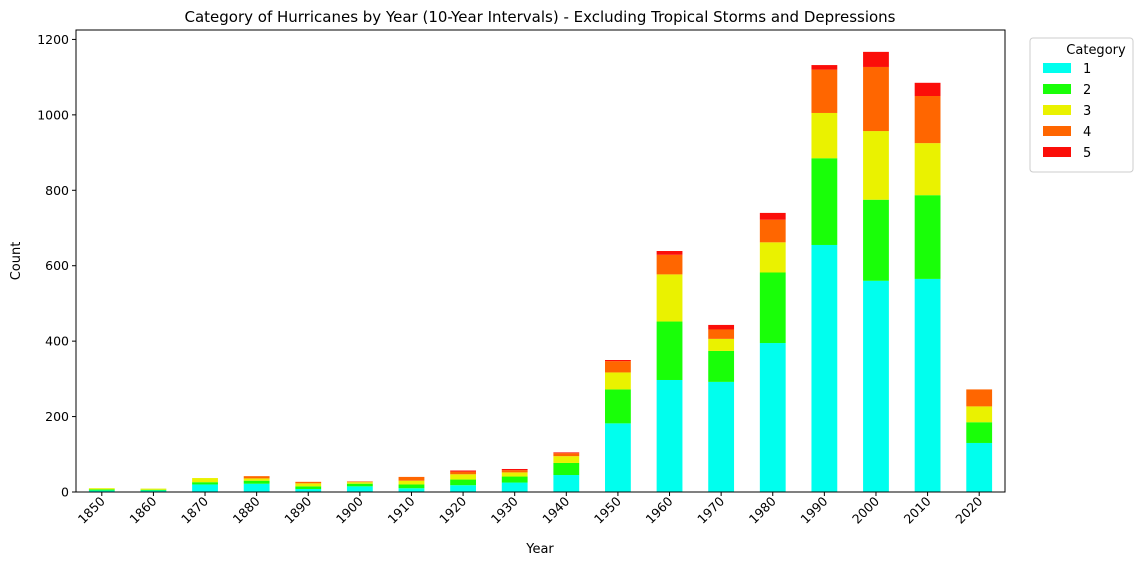 This screenshot has height=566, width=1143. I want to click on x-tick-label: 1850, so click(91, 509).